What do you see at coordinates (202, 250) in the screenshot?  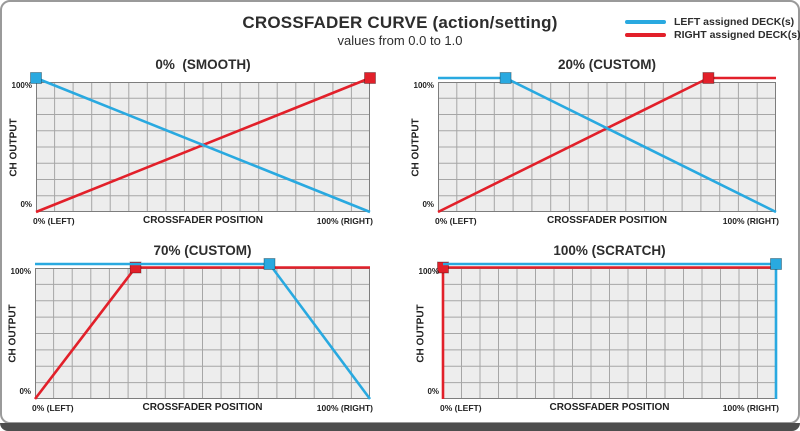 I see `chart-title: 70% (CUSTOM)` at bounding box center [202, 250].